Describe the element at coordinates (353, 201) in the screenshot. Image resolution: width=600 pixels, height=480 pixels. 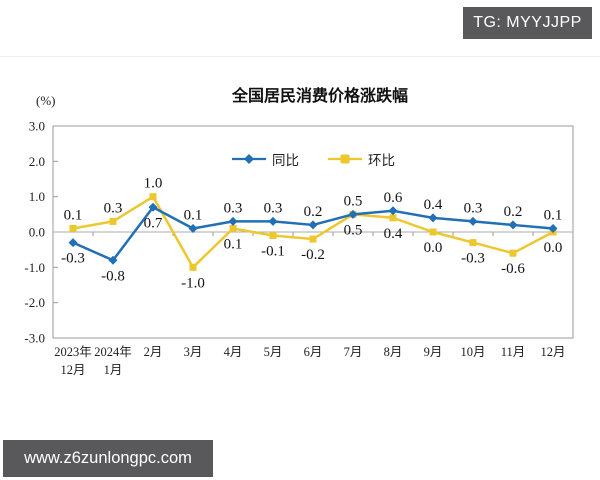
I see `data-label-同比: 0.5` at that location.